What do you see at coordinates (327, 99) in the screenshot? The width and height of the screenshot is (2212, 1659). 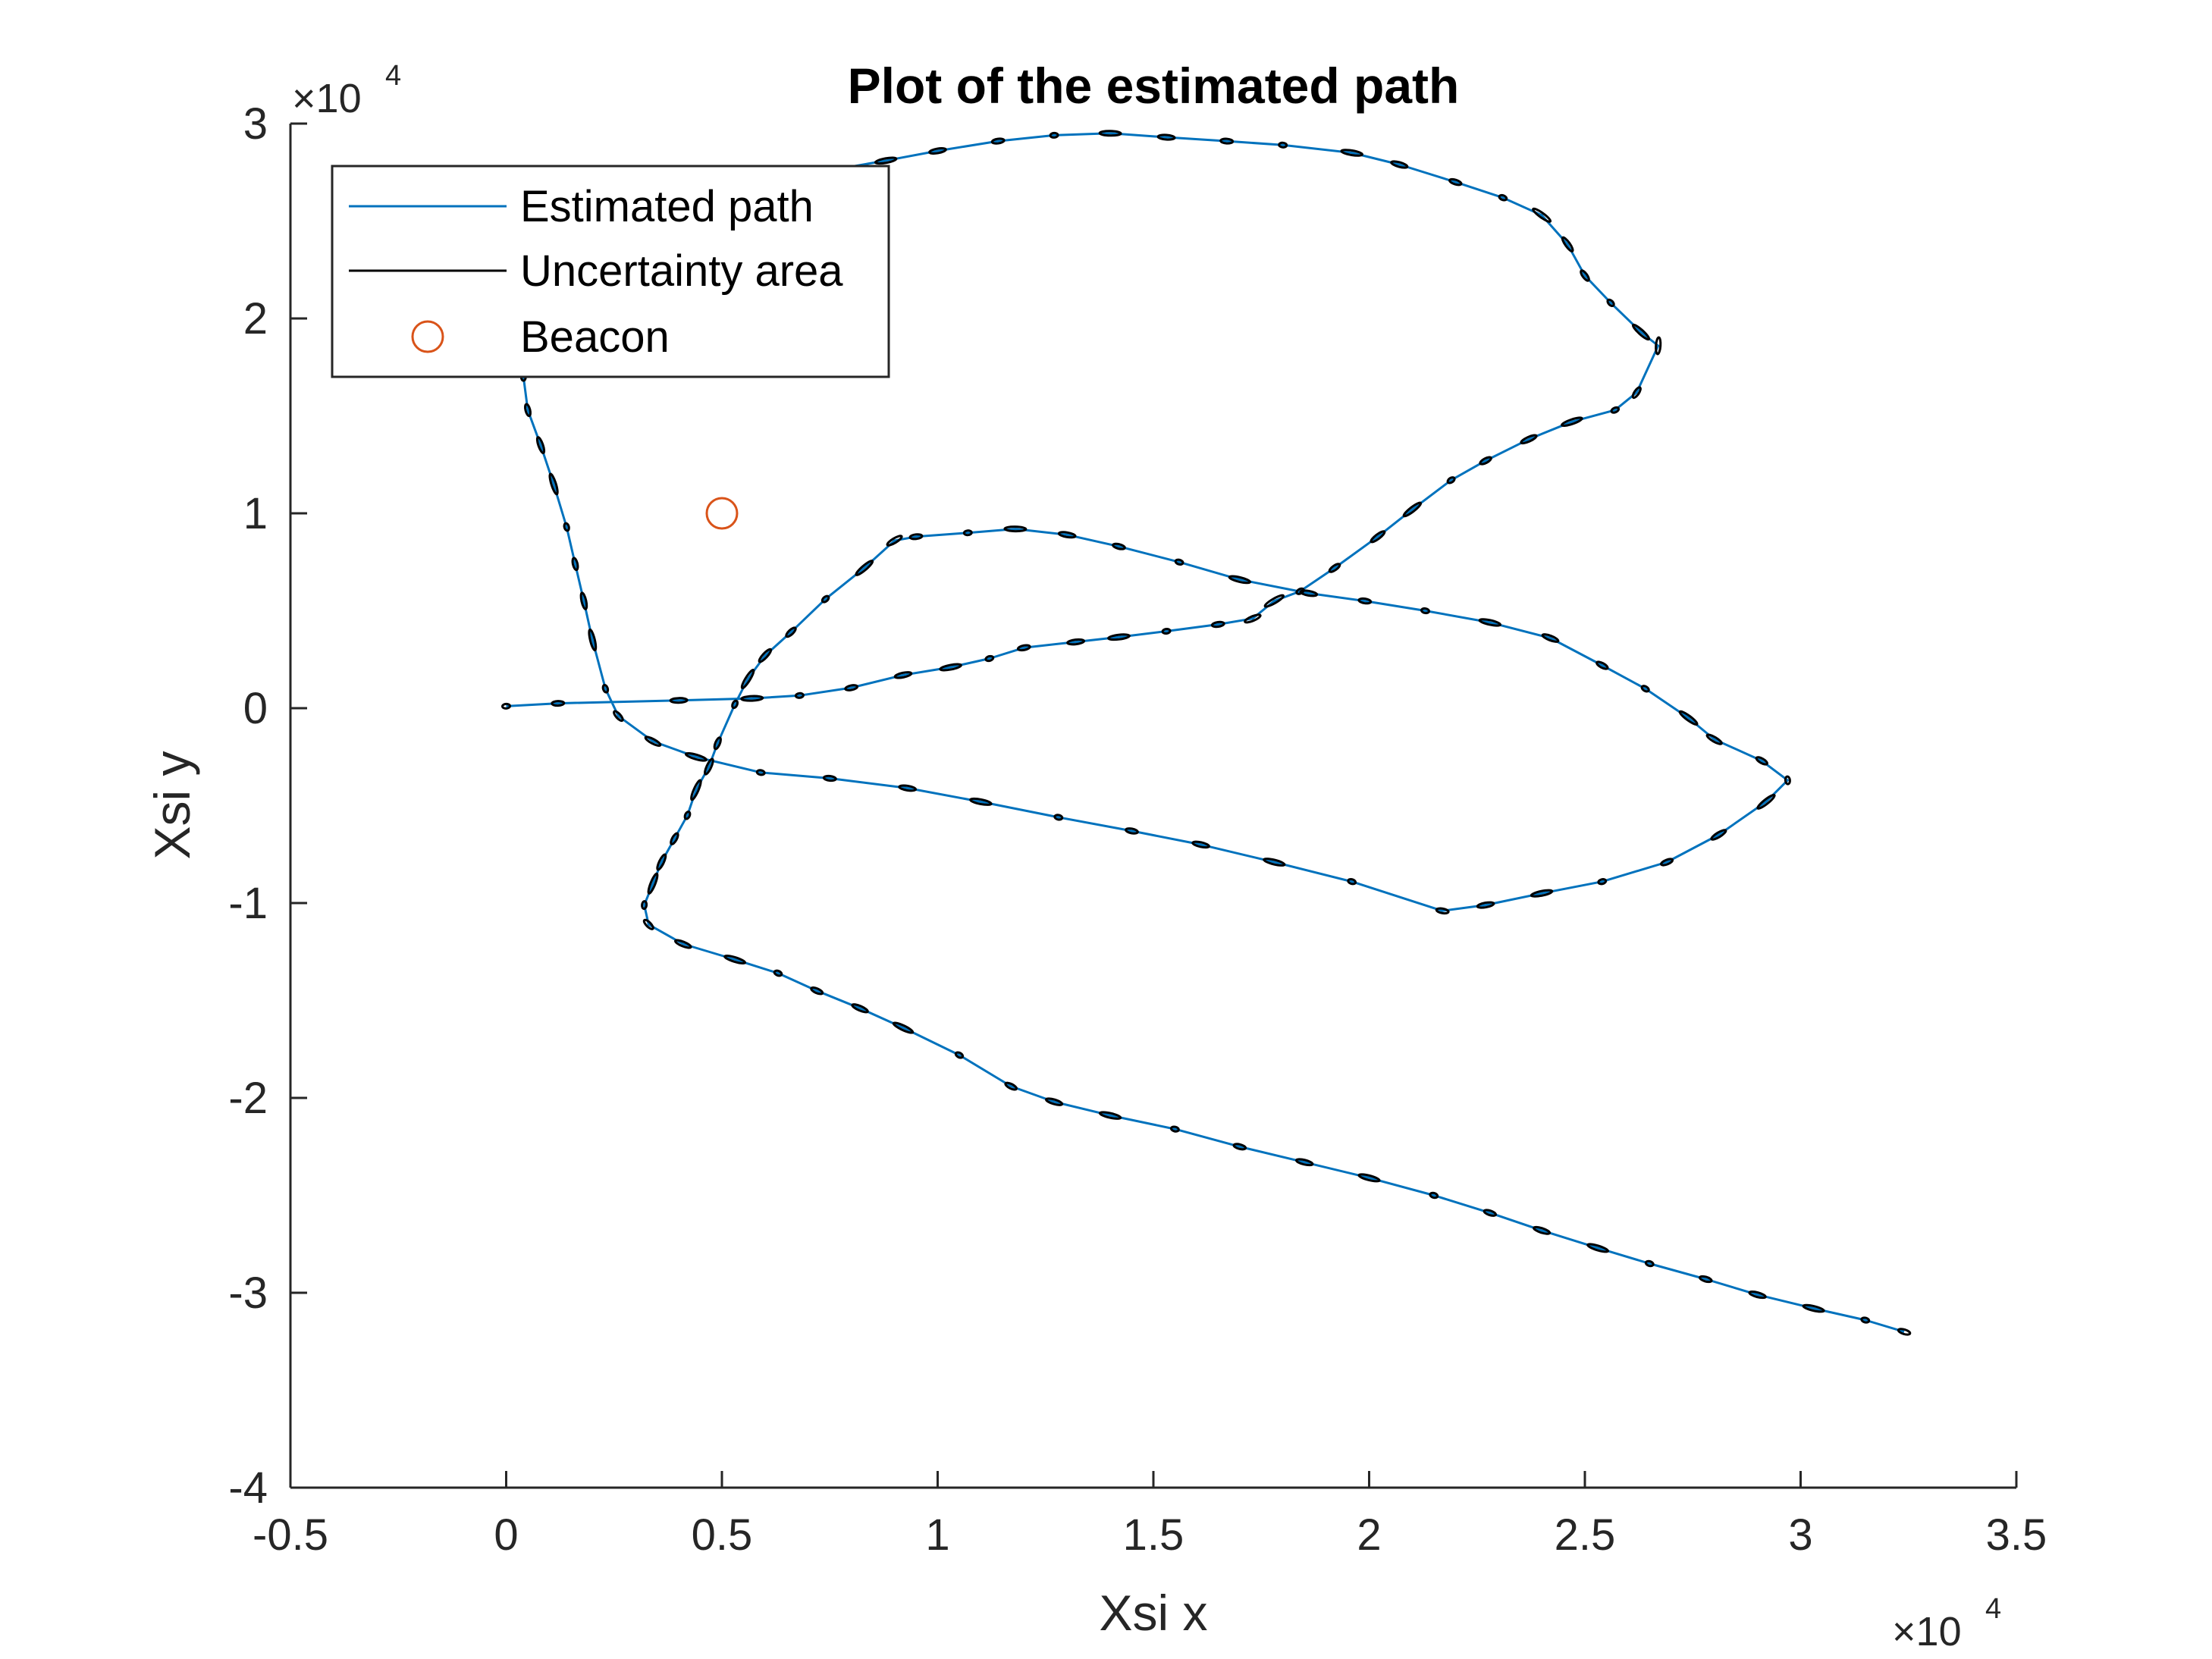 I see `y-exponent-label: ×10` at bounding box center [327, 99].